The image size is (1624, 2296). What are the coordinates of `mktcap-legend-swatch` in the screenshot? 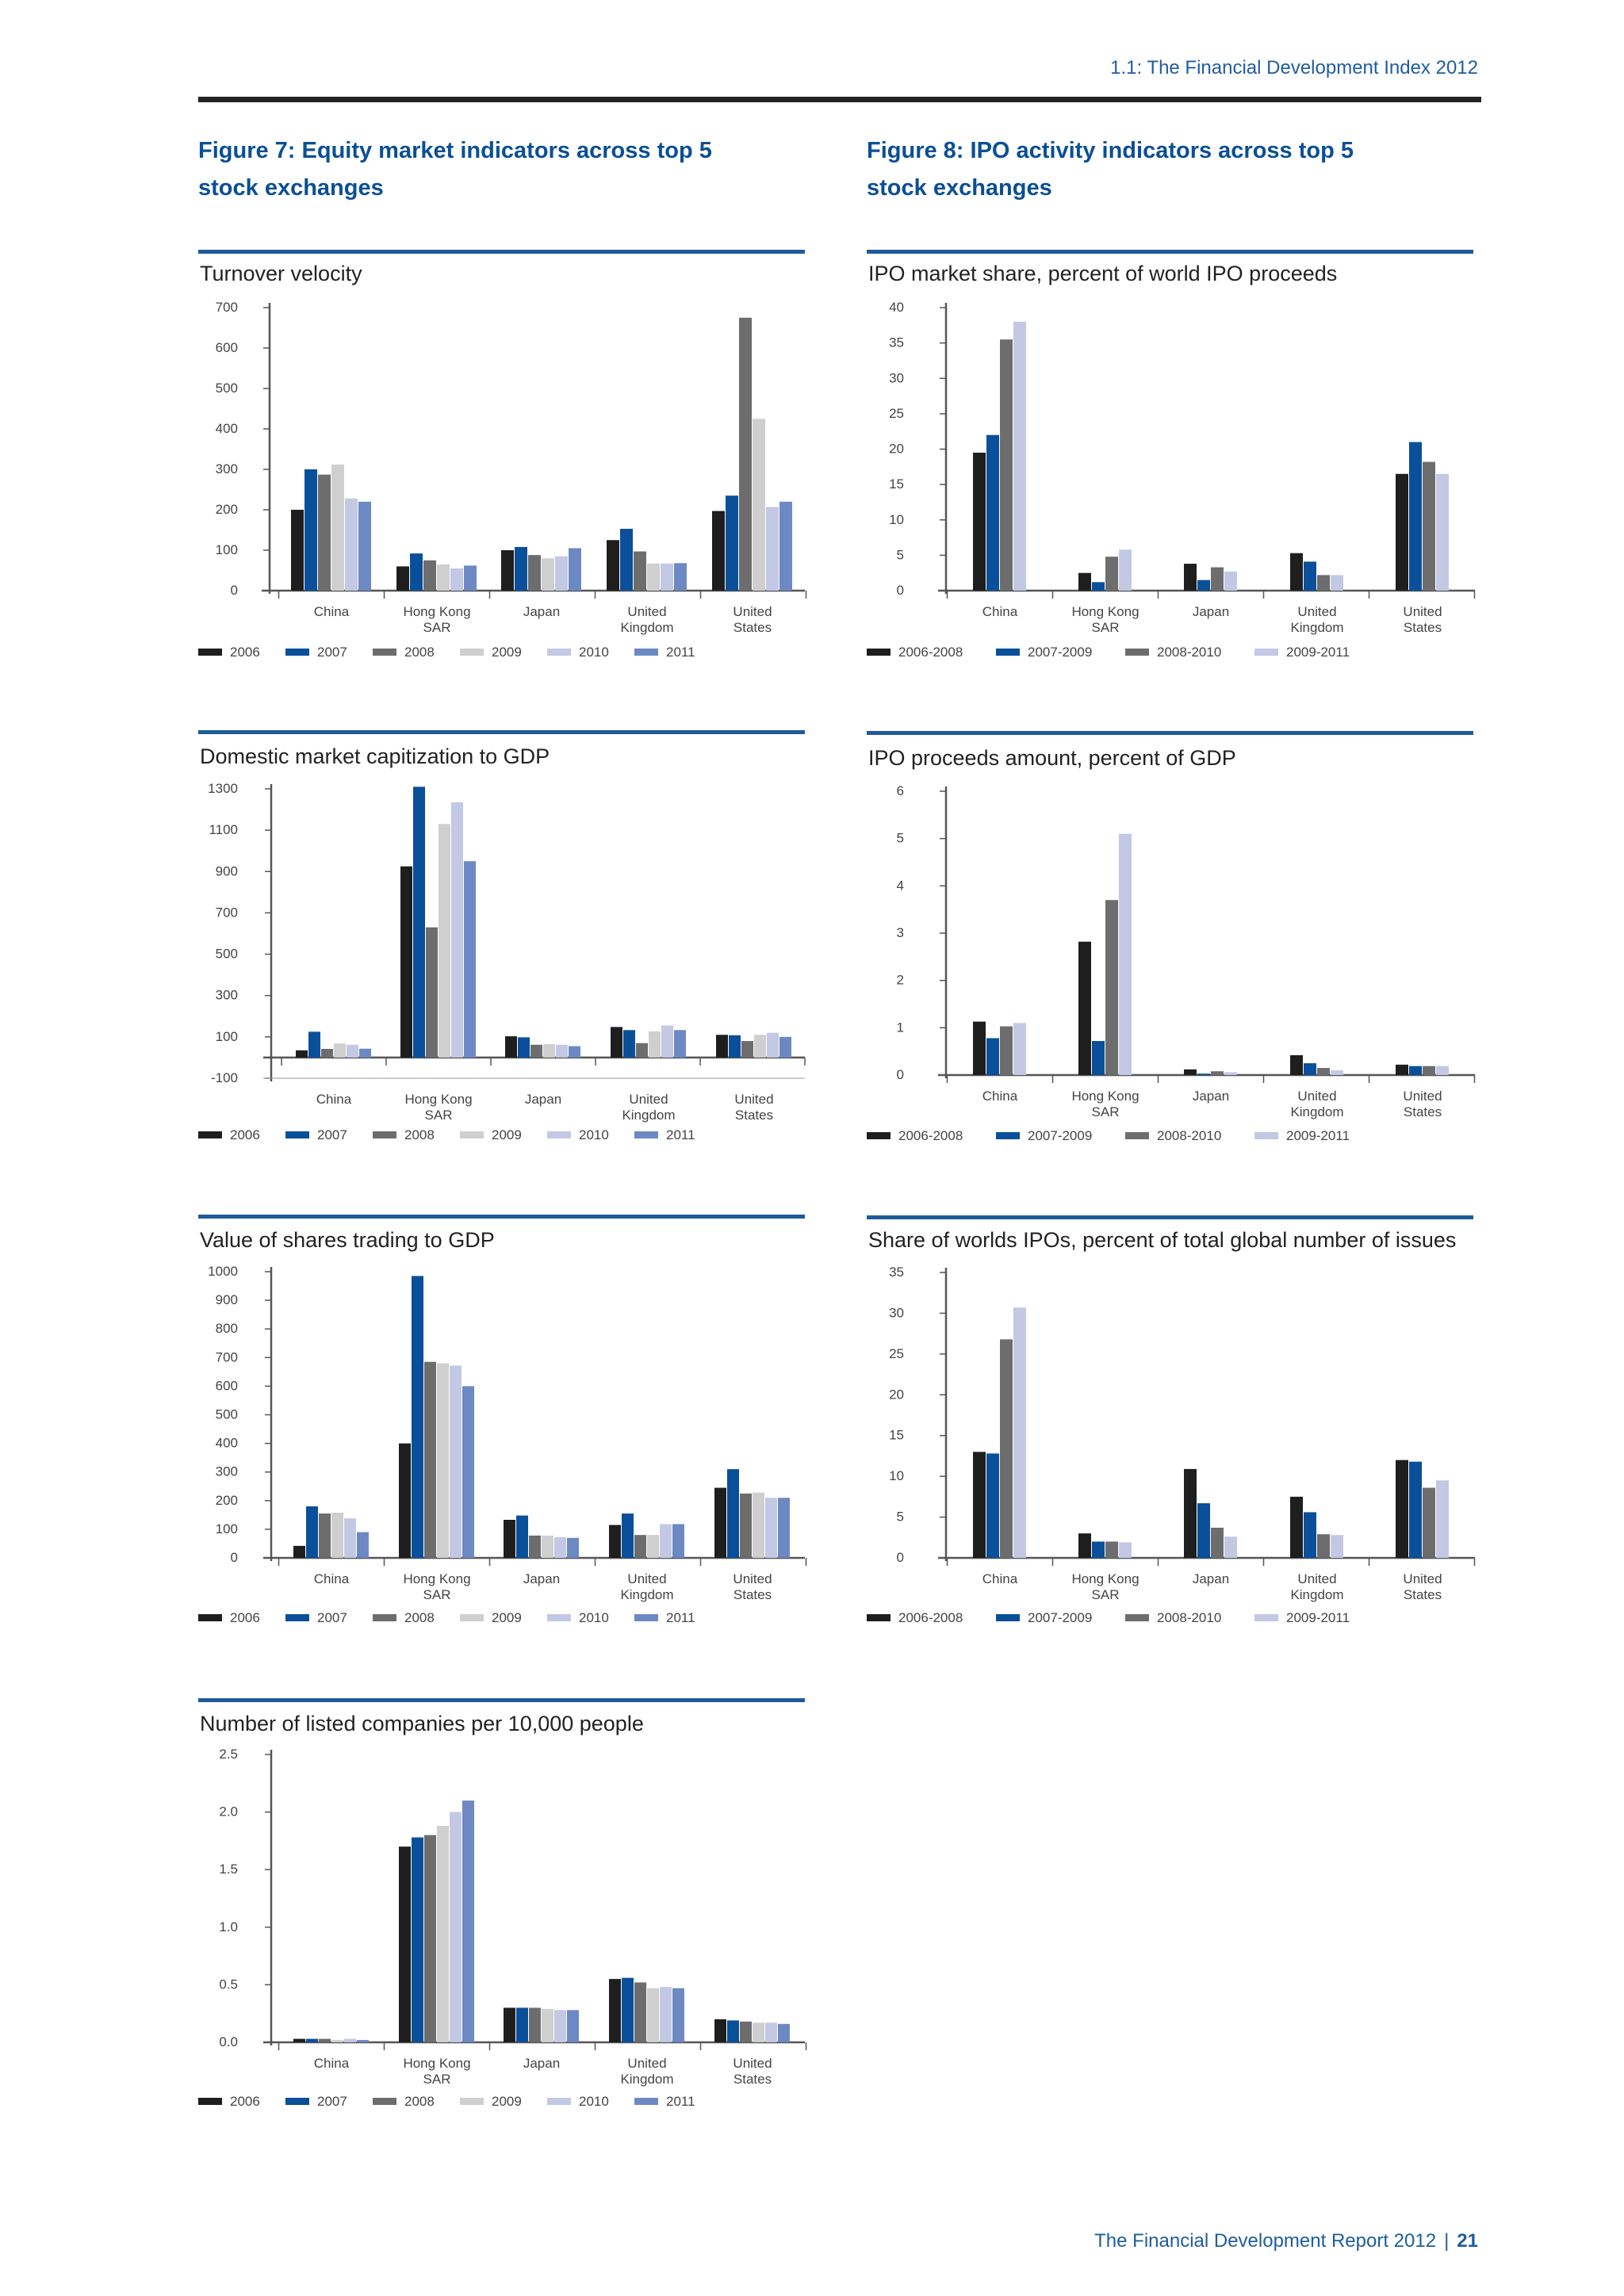 It's located at (297, 1135).